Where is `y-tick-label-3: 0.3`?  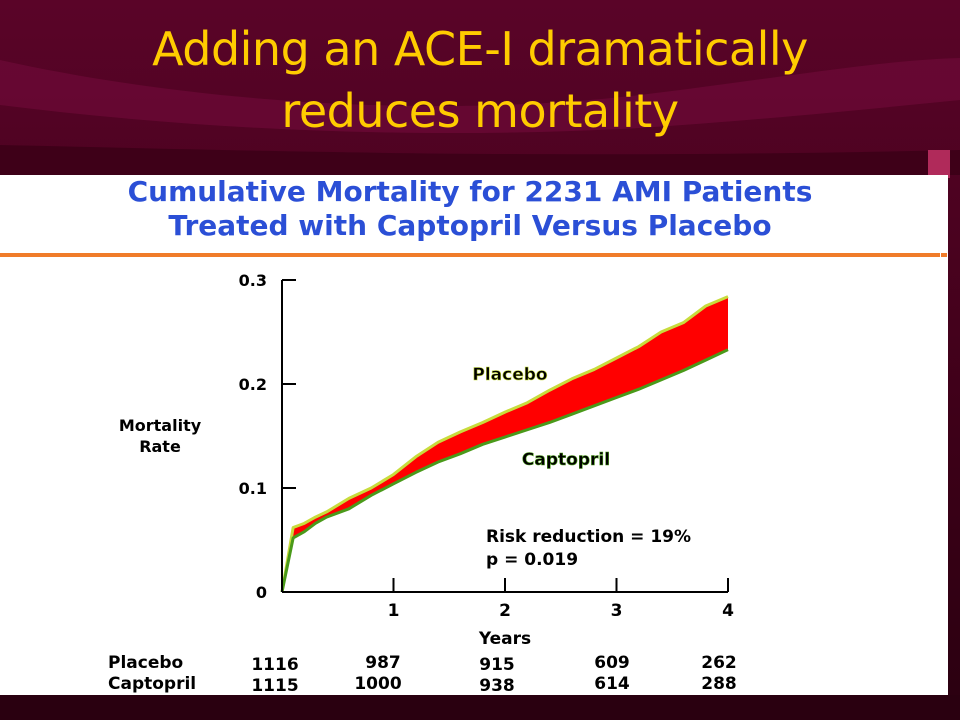 y-tick-label-3: 0.3 is located at coordinates (253, 280).